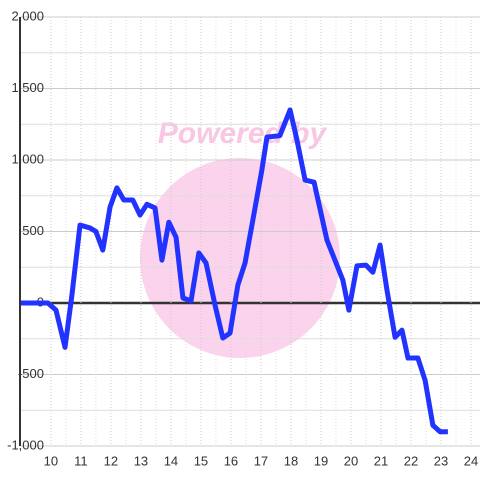 This screenshot has height=480, width=480. Describe the element at coordinates (351, 460) in the screenshot. I see `x-tick-label: 20` at that location.